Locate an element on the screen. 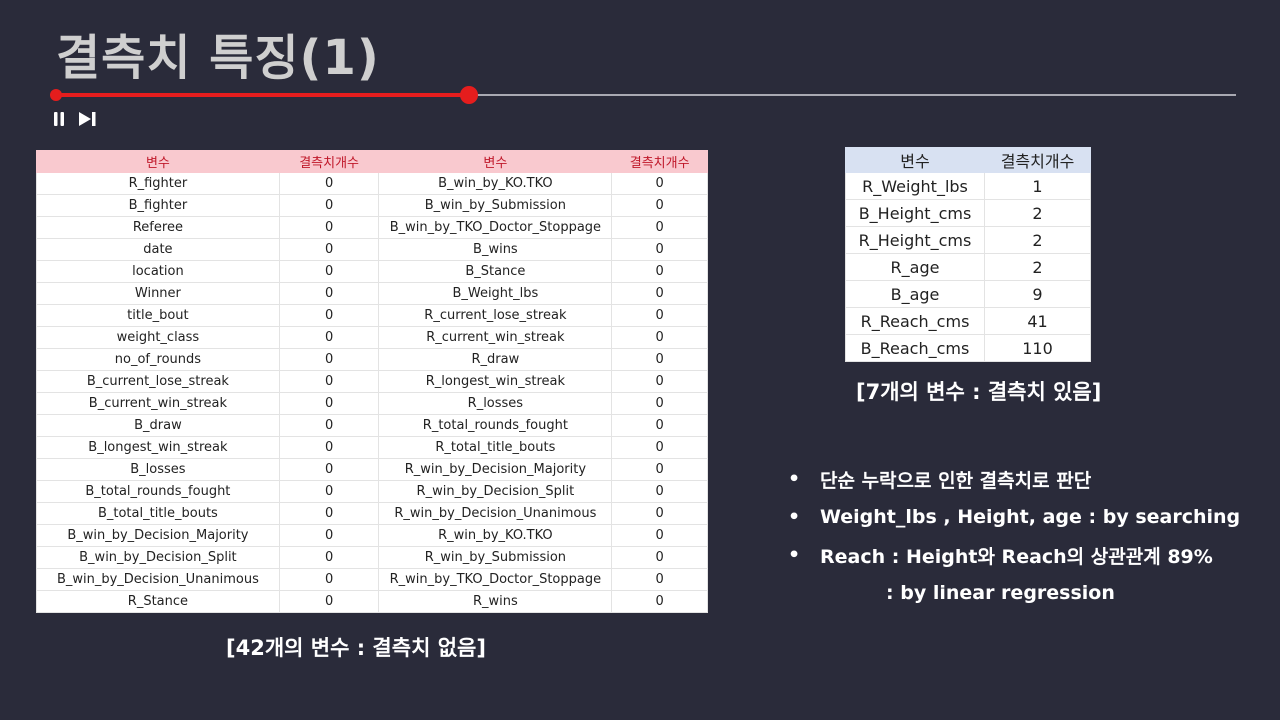  table-row: no_of_rounds 0 R_draw 0 is located at coordinates (372, 359).